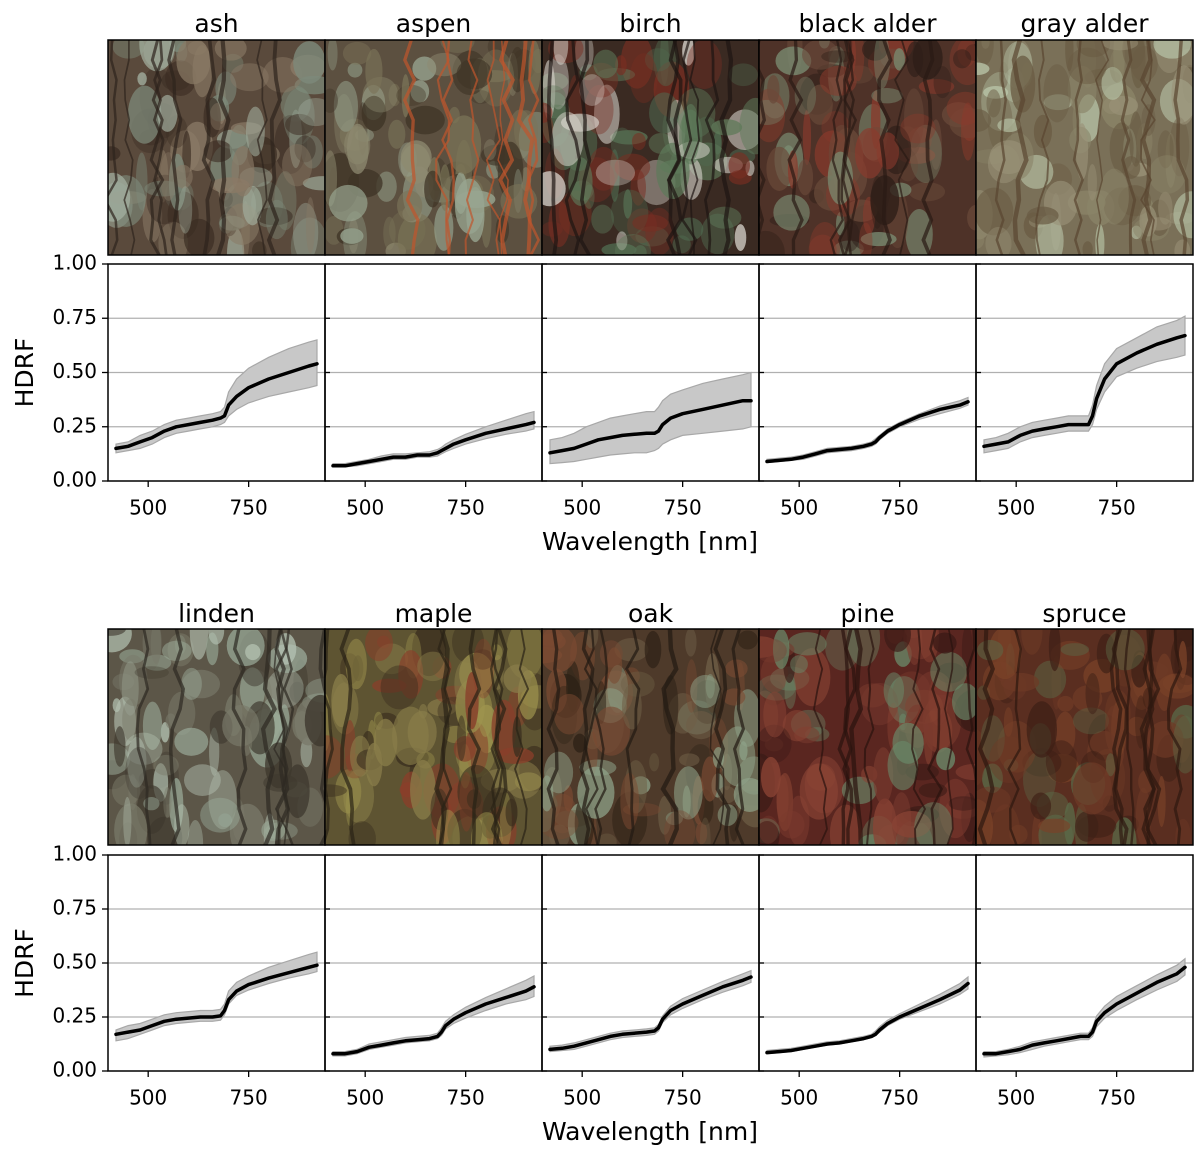  What do you see at coordinates (74, 908) in the screenshot?
I see `ytick-label: 0.75` at bounding box center [74, 908].